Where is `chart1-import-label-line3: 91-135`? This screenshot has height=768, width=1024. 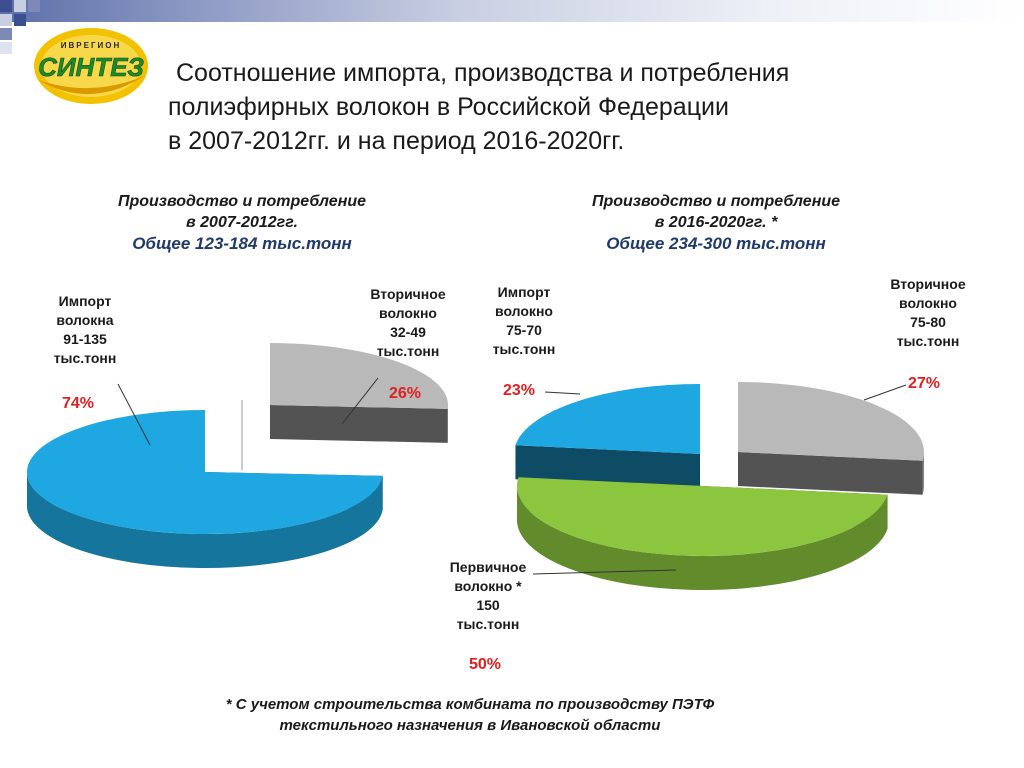 chart1-import-label-line3: 91-135 is located at coordinates (85, 339).